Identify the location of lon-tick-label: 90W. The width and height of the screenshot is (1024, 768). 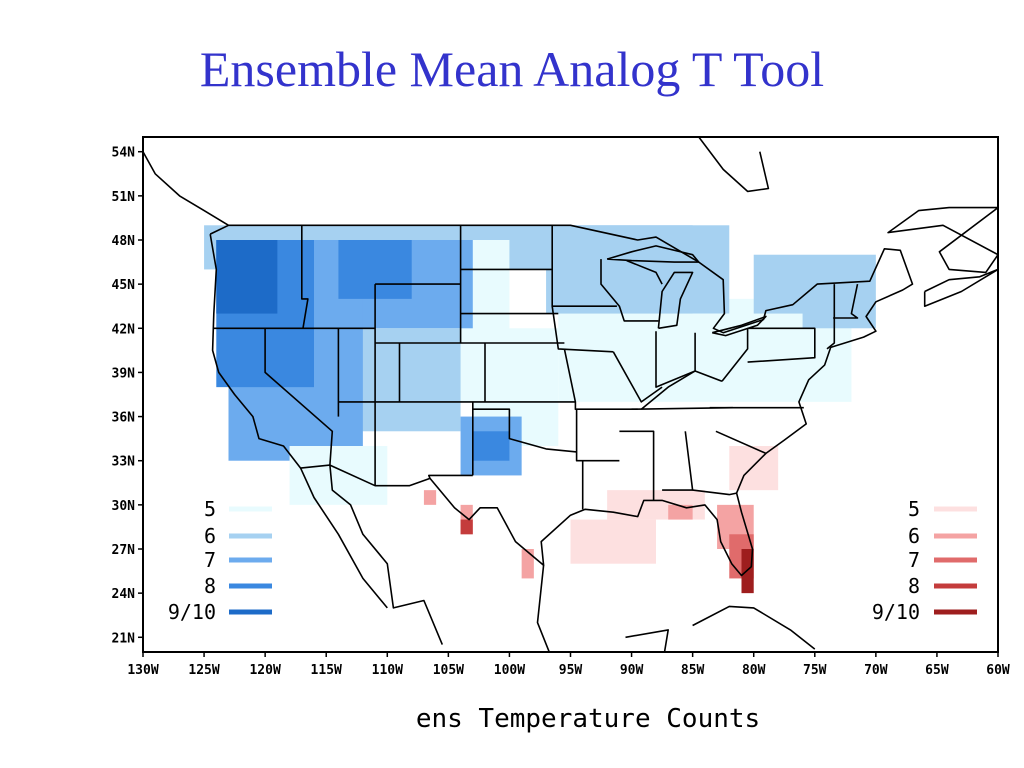
(632, 670).